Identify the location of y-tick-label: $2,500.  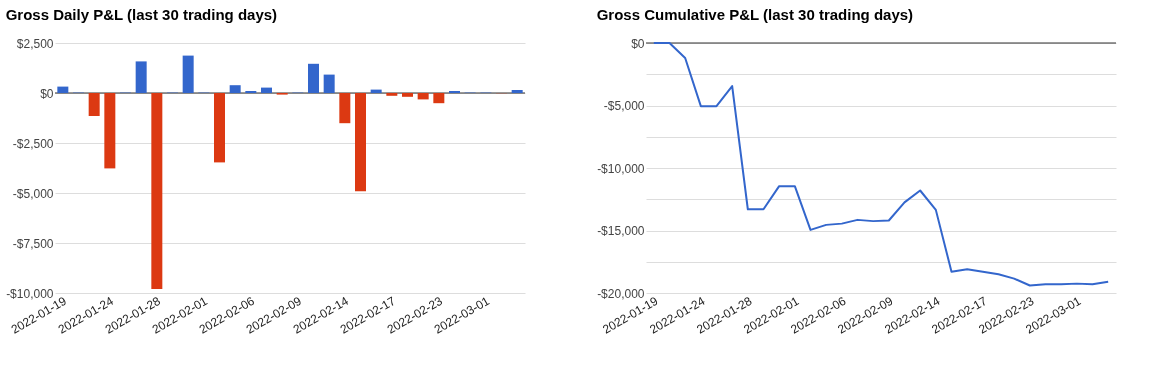
(35, 43).